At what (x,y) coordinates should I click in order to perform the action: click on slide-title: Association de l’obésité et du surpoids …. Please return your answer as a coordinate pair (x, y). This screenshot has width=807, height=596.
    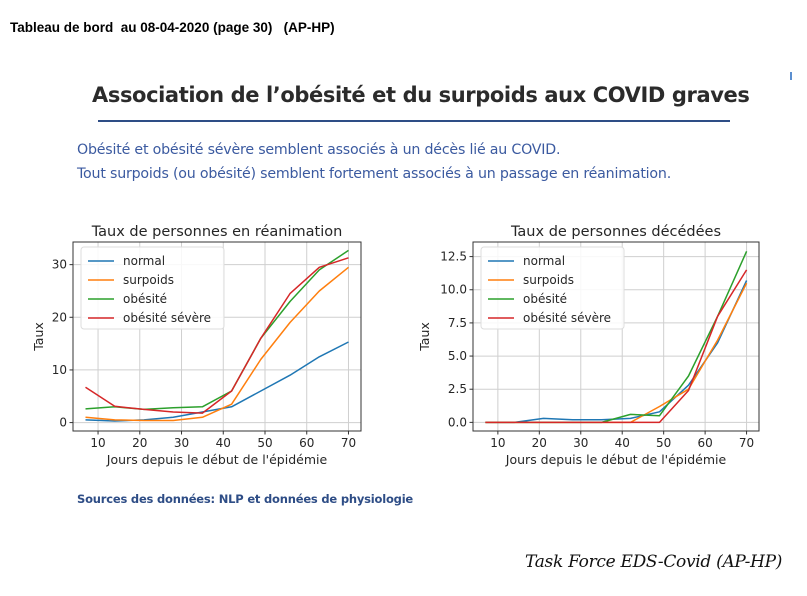
    Looking at the image, I should click on (421, 95).